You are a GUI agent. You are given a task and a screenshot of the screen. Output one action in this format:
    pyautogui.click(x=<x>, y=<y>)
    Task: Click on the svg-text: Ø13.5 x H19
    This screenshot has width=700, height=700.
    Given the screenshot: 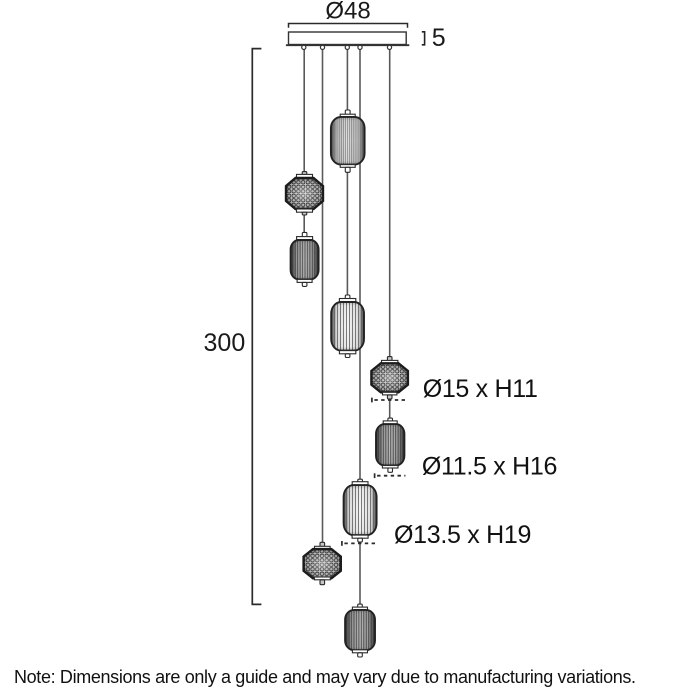 What is the action you would take?
    pyautogui.click(x=462, y=535)
    